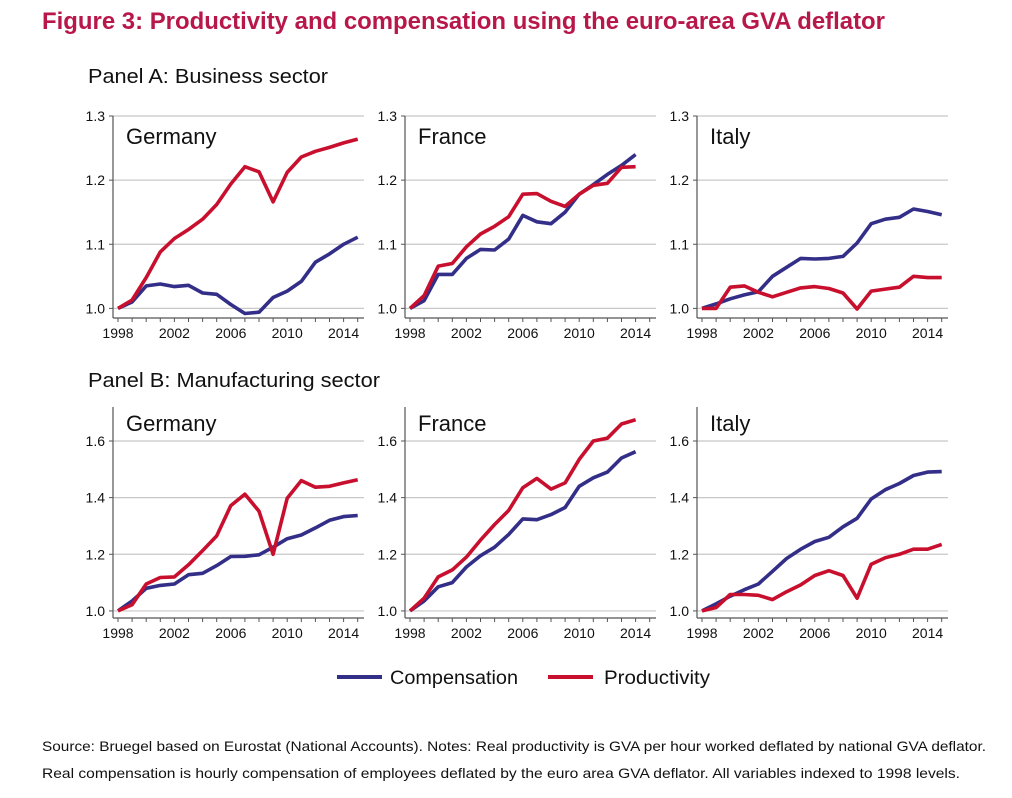  I want to click on panel-a-title: Panel A: Business sector, so click(208, 77).